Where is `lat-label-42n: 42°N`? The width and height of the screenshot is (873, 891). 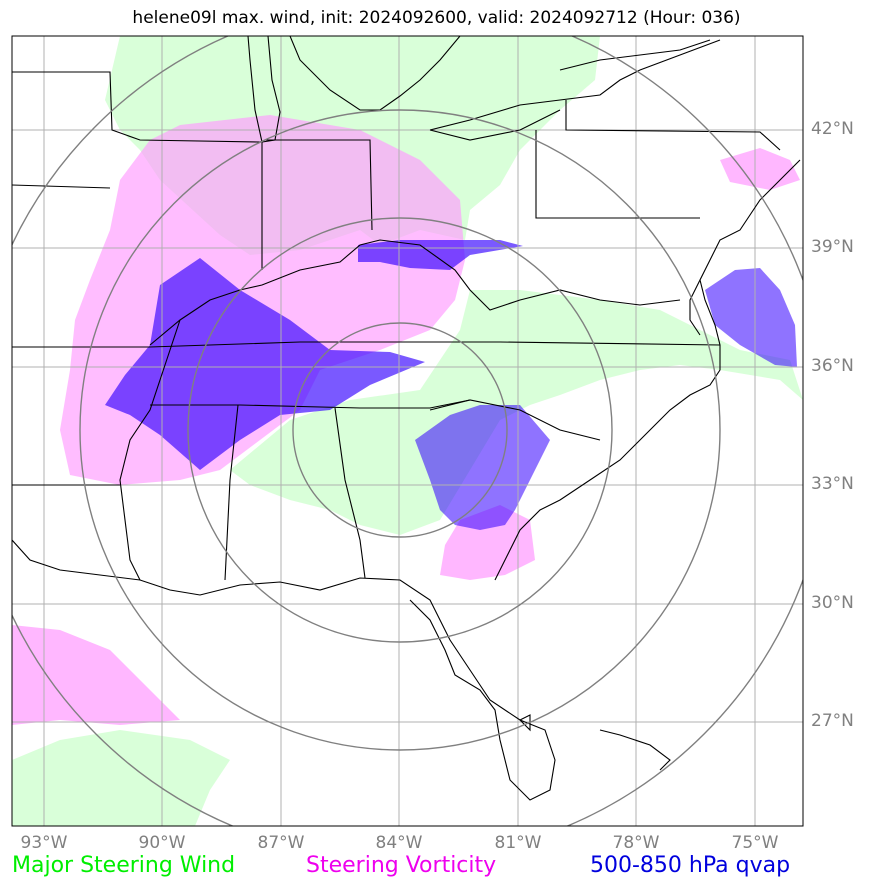 lat-label-42n: 42°N is located at coordinates (832, 129).